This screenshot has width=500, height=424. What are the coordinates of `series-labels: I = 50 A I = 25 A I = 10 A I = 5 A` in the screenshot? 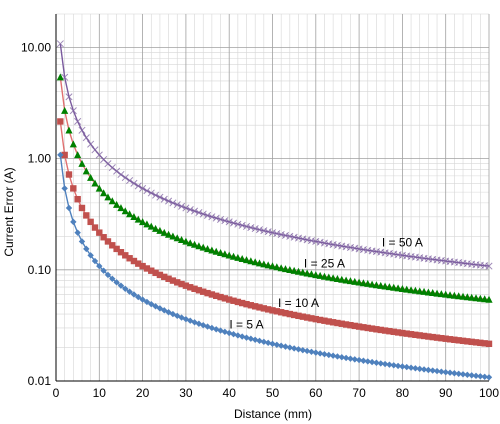 It's located at (326, 283).